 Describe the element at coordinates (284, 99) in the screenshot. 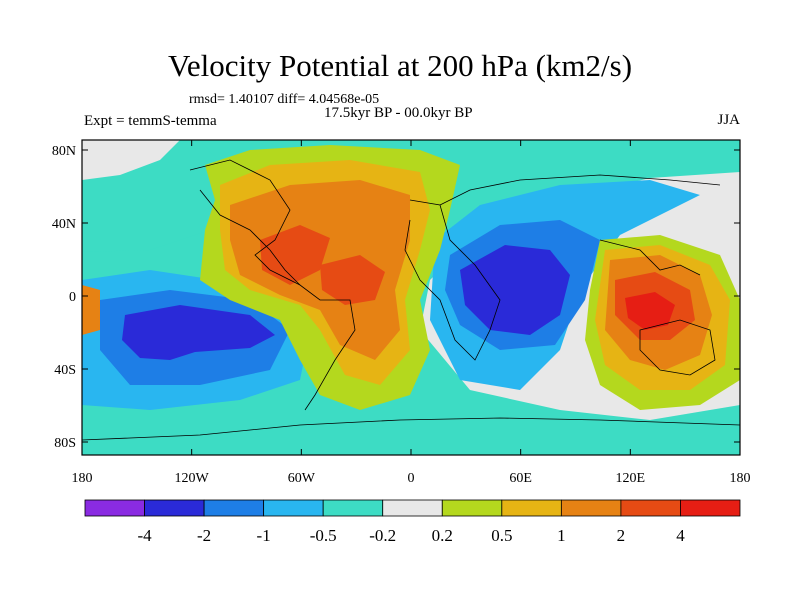

I see `rmsd-diff-text: rmsd= 1.40107 diff= 4.04568e-05` at that location.